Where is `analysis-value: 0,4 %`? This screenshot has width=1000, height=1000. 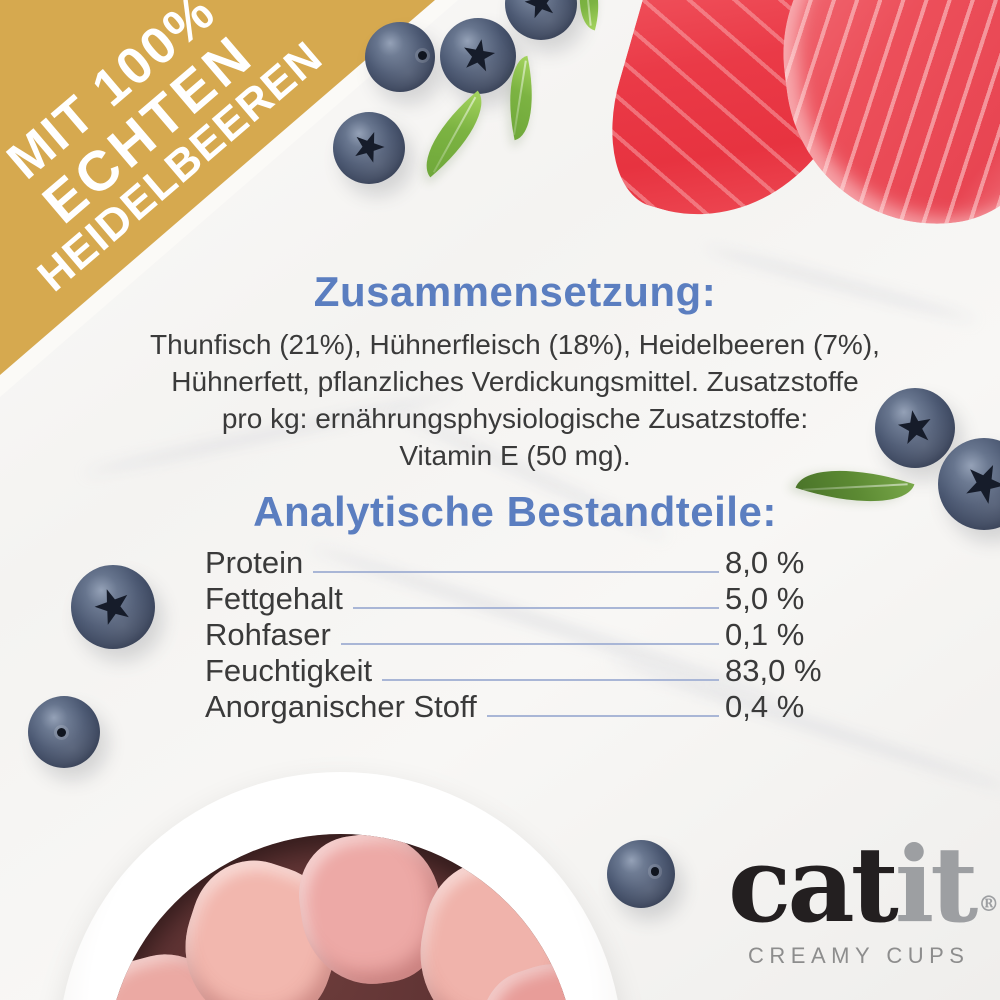
analysis-value: 0,4 % is located at coordinates (765, 706).